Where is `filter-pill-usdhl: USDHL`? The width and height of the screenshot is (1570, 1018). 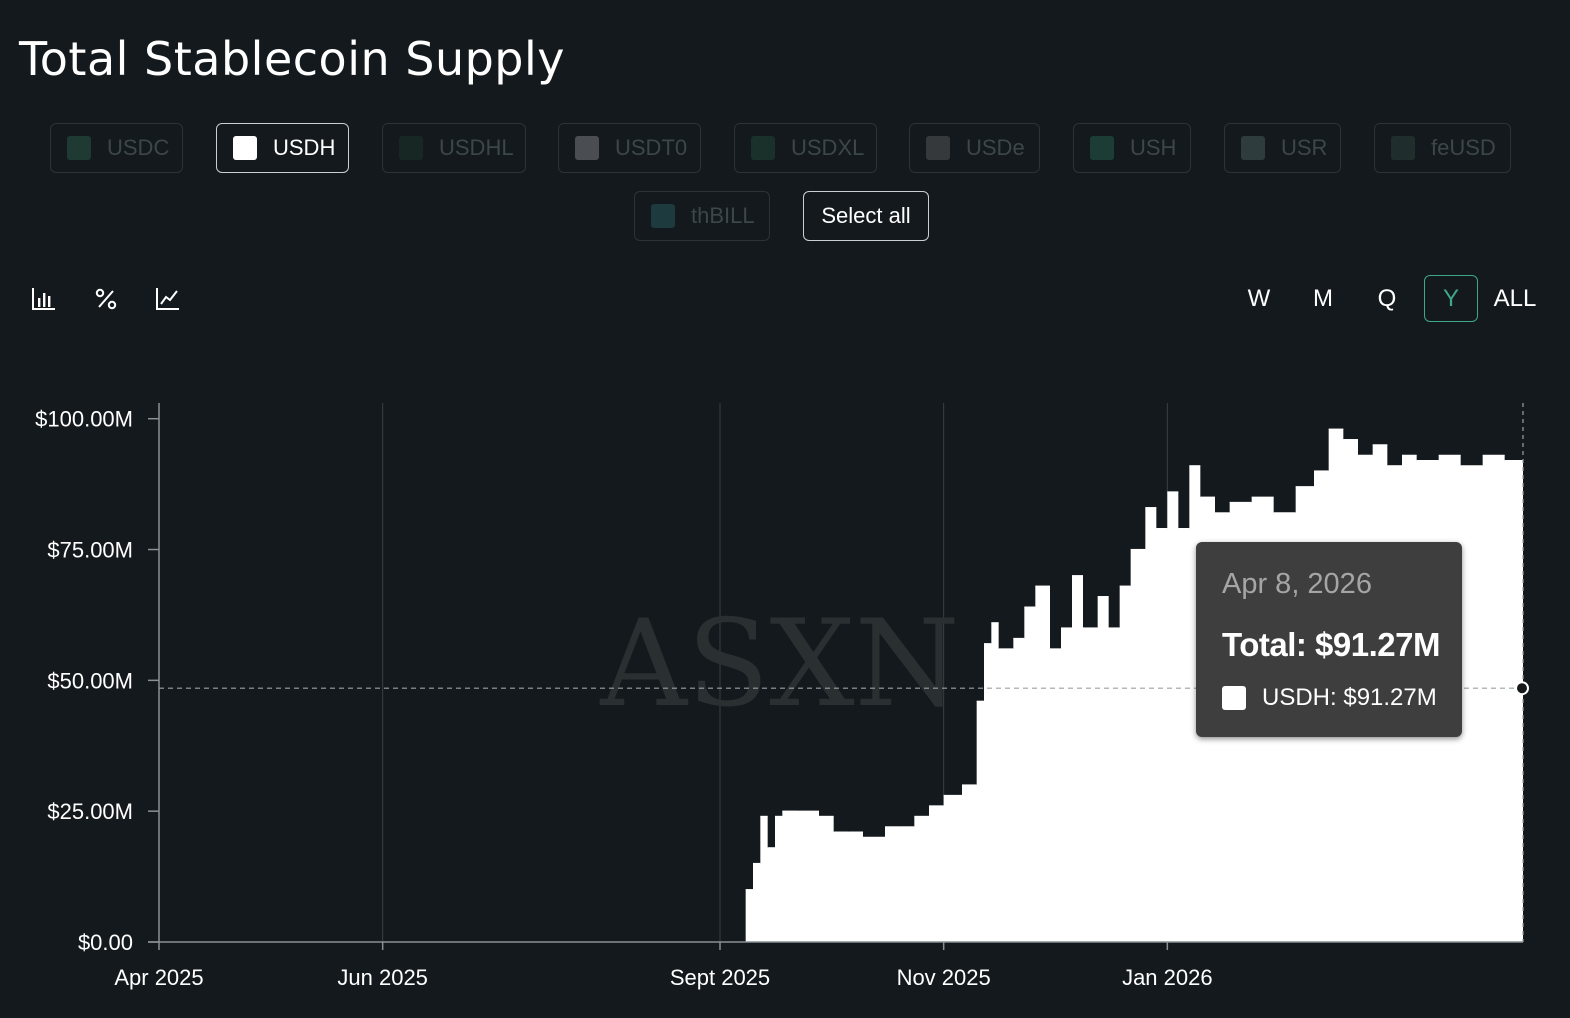
filter-pill-usdhl: USDHL is located at coordinates (454, 148).